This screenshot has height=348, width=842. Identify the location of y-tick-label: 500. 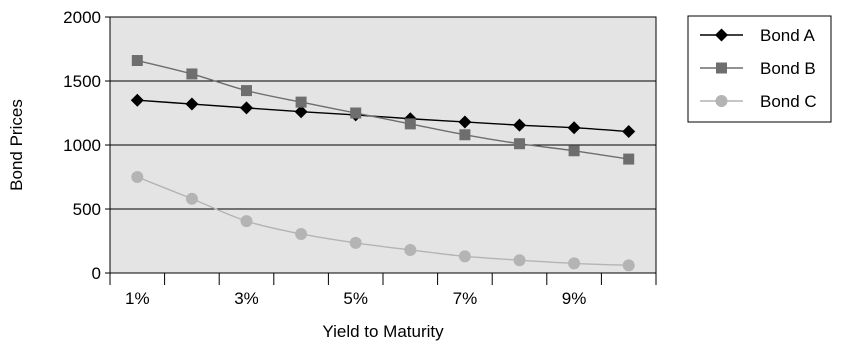
(87, 209).